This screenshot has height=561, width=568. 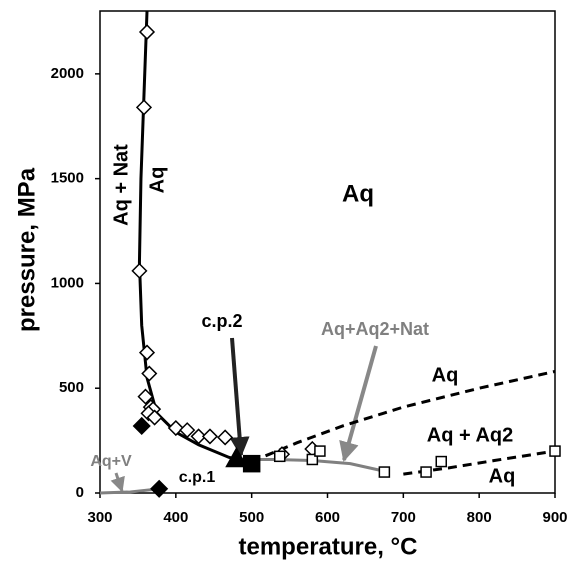 I want to click on x-tick-label: 700, so click(x=403, y=517).